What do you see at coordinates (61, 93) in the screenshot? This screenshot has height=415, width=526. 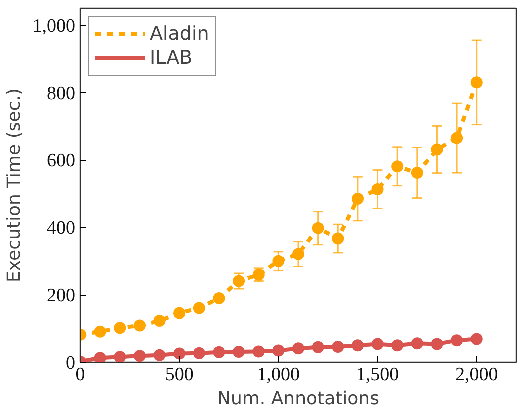 I see `y-tick-label: 800` at bounding box center [61, 93].